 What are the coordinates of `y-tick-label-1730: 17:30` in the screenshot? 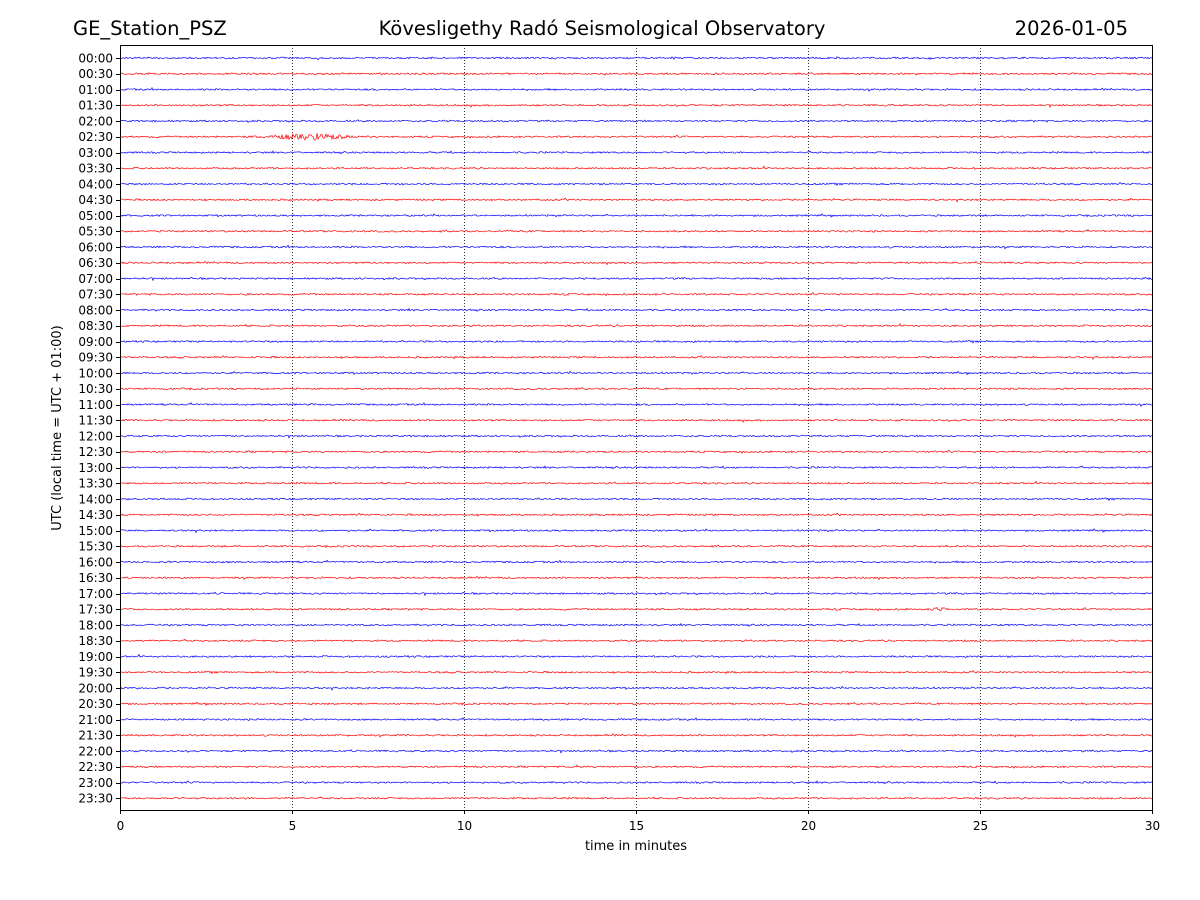 It's located at (95, 610).